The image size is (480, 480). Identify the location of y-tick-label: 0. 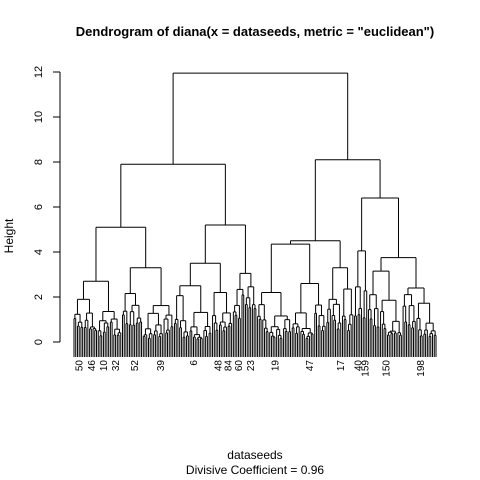
(39, 342).